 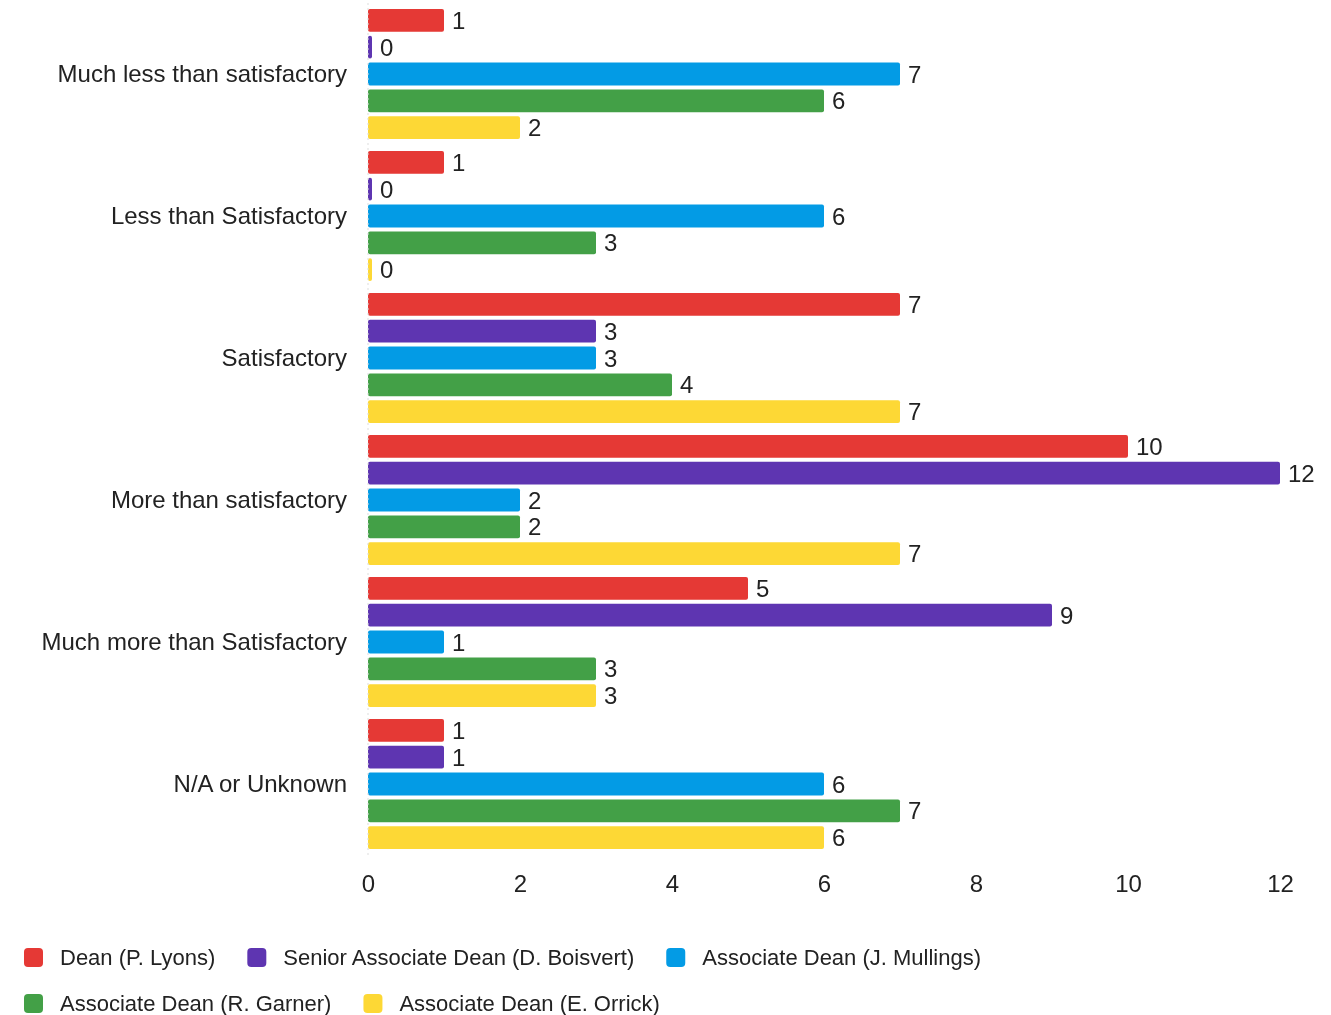 What do you see at coordinates (672, 884) in the screenshot?
I see `x-tick-label: 4` at bounding box center [672, 884].